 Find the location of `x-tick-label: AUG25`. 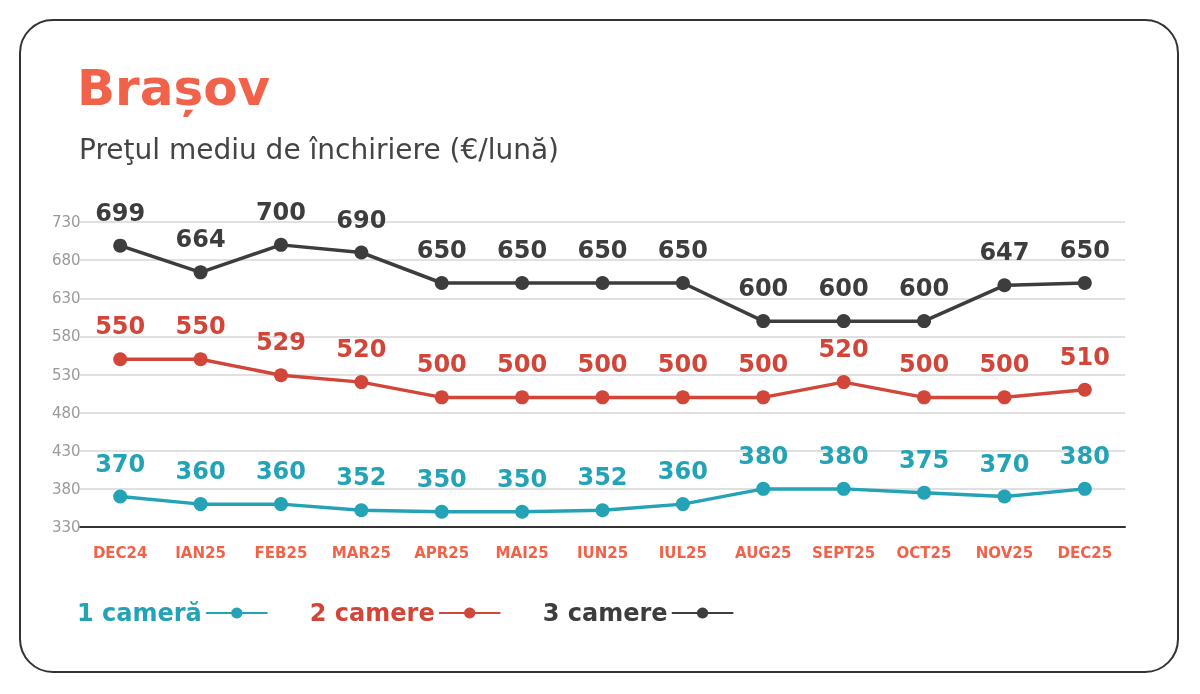

x-tick-label: AUG25 is located at coordinates (763, 552).